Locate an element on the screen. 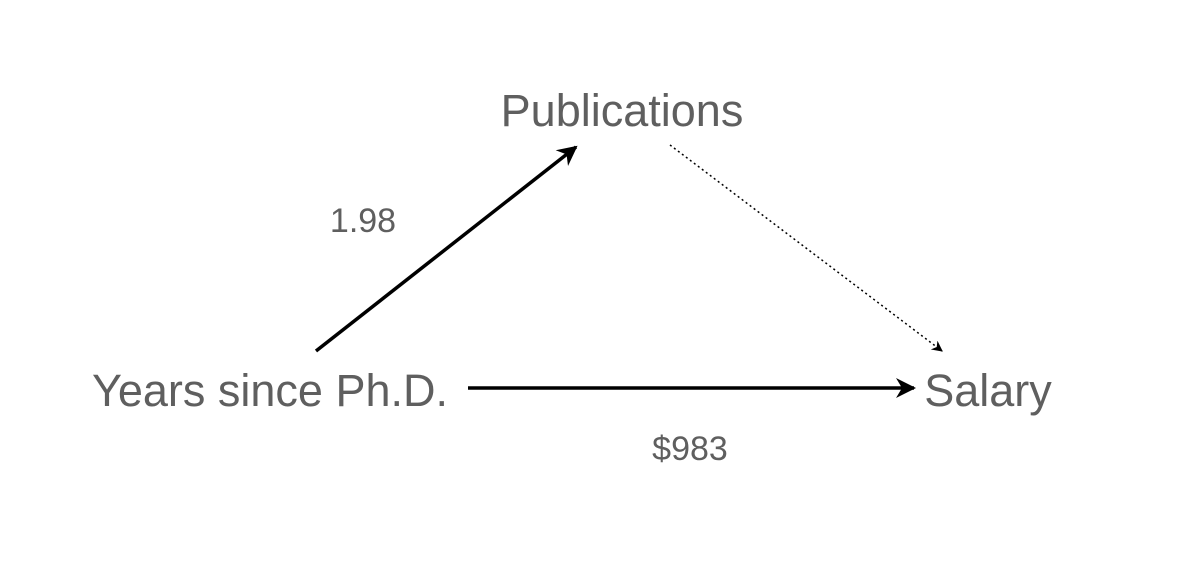  dotted-arrow-publications-to-salary is located at coordinates (806, 248).